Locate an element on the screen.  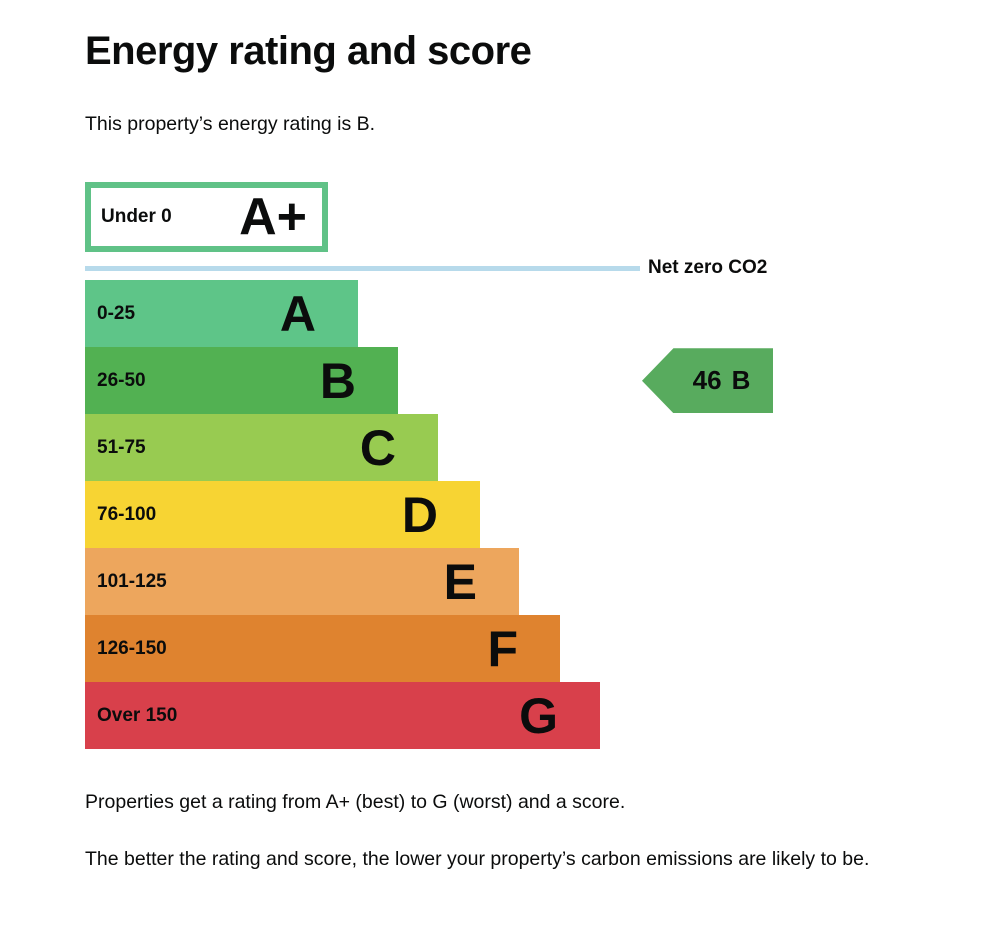
band-range-label: Under 0 is located at coordinates (136, 217).